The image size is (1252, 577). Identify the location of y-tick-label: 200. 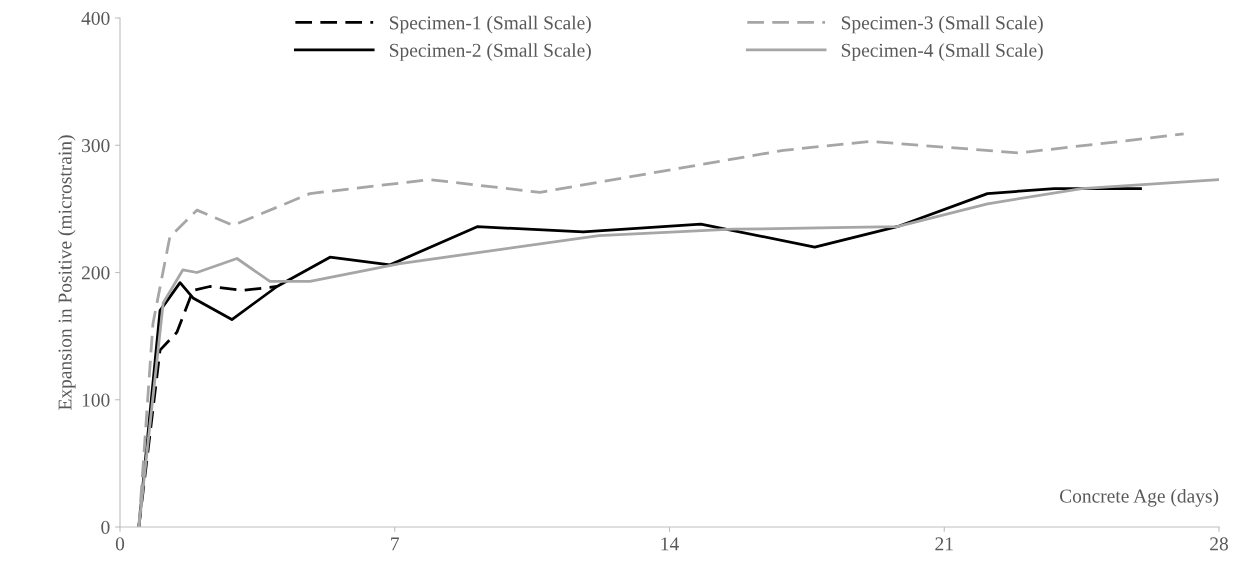
(95, 273).